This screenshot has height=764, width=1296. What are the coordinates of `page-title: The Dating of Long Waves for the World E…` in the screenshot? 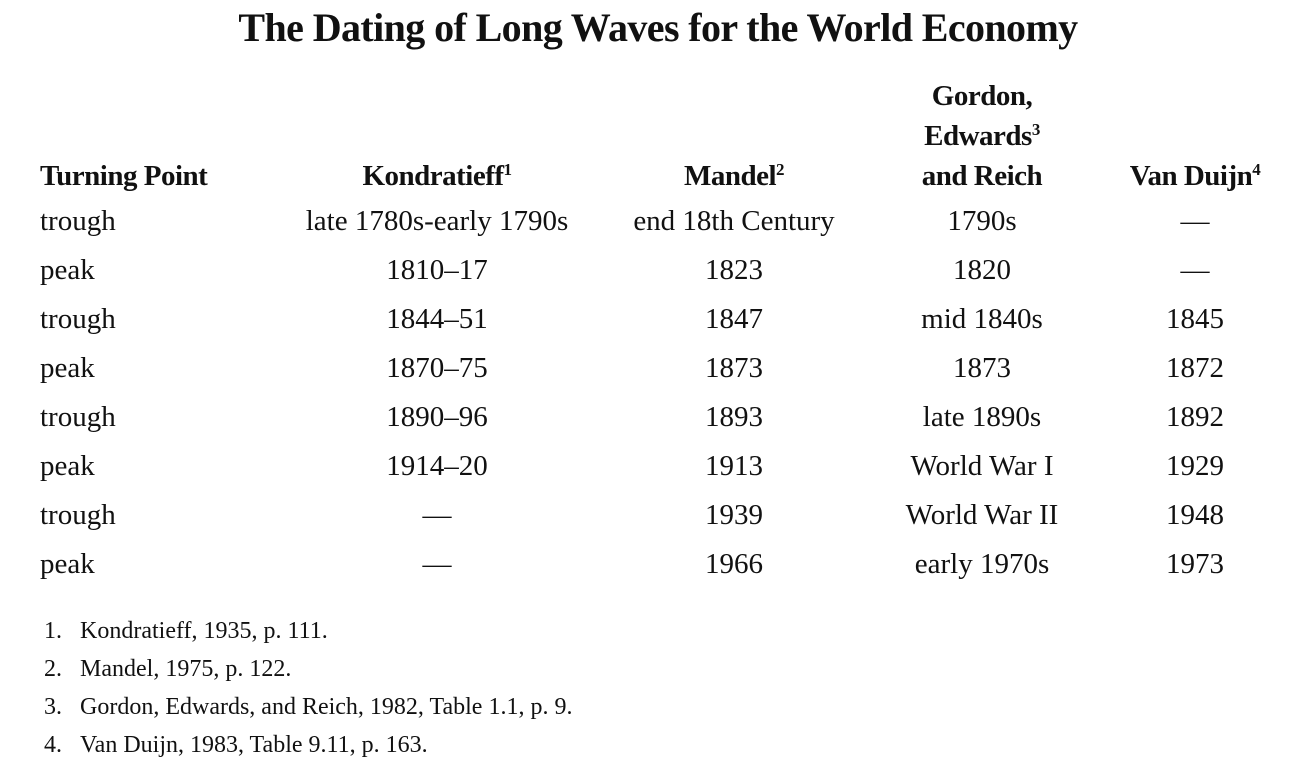 It's located at (658, 27).